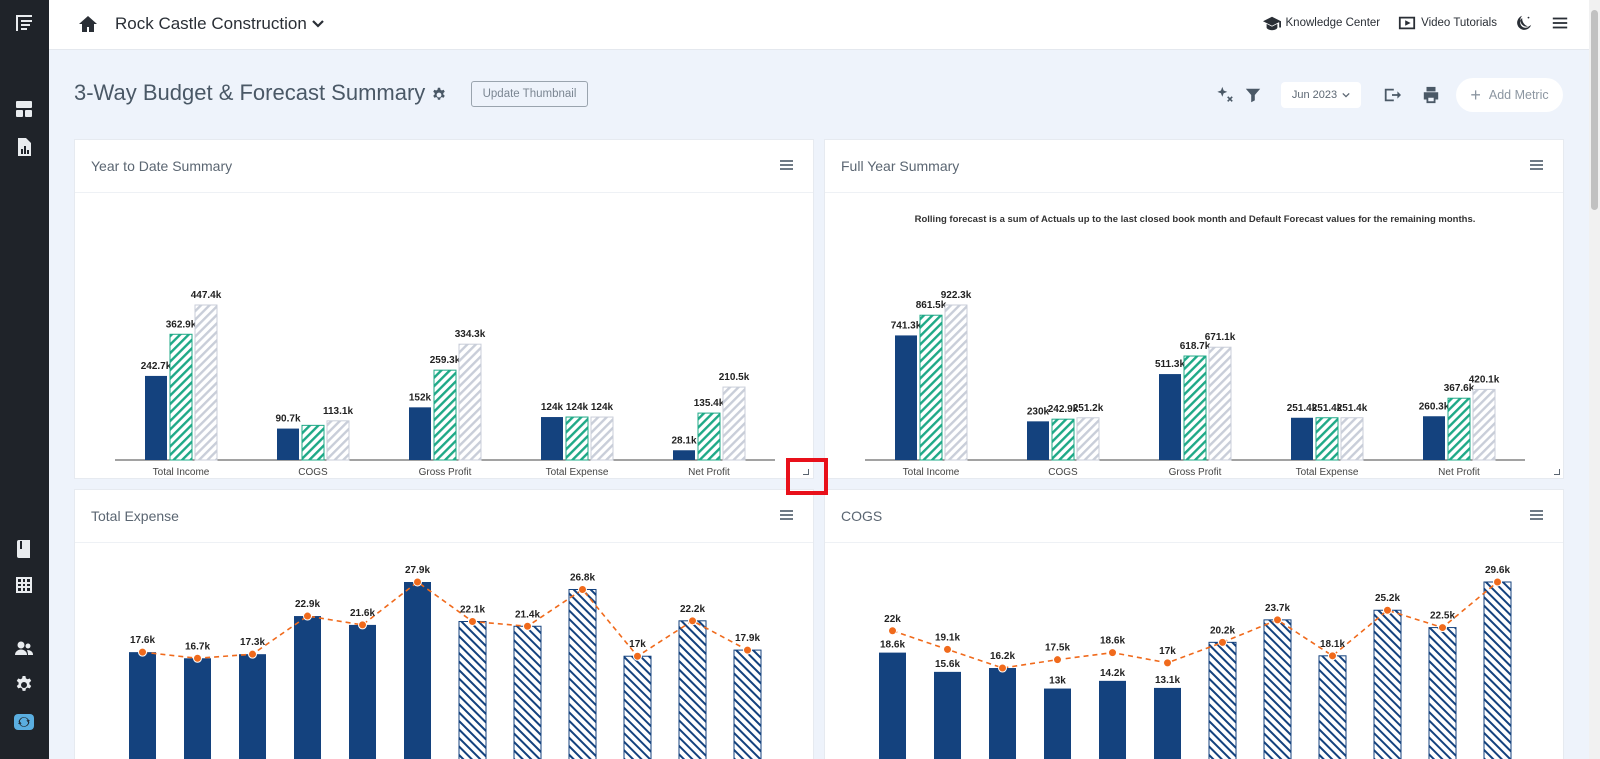 This screenshot has height=759, width=1600. What do you see at coordinates (24, 685) in the screenshot?
I see `settings-icon` at bounding box center [24, 685].